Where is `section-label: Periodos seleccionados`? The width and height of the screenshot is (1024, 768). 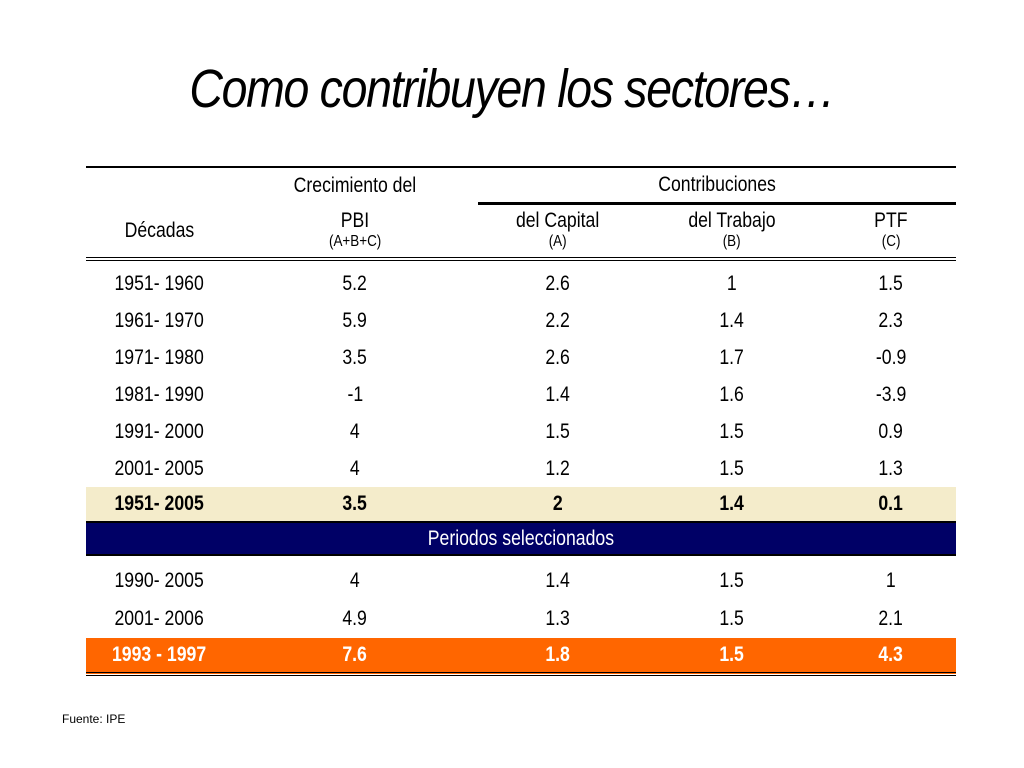
section-label: Periodos seleccionados is located at coordinates (521, 538).